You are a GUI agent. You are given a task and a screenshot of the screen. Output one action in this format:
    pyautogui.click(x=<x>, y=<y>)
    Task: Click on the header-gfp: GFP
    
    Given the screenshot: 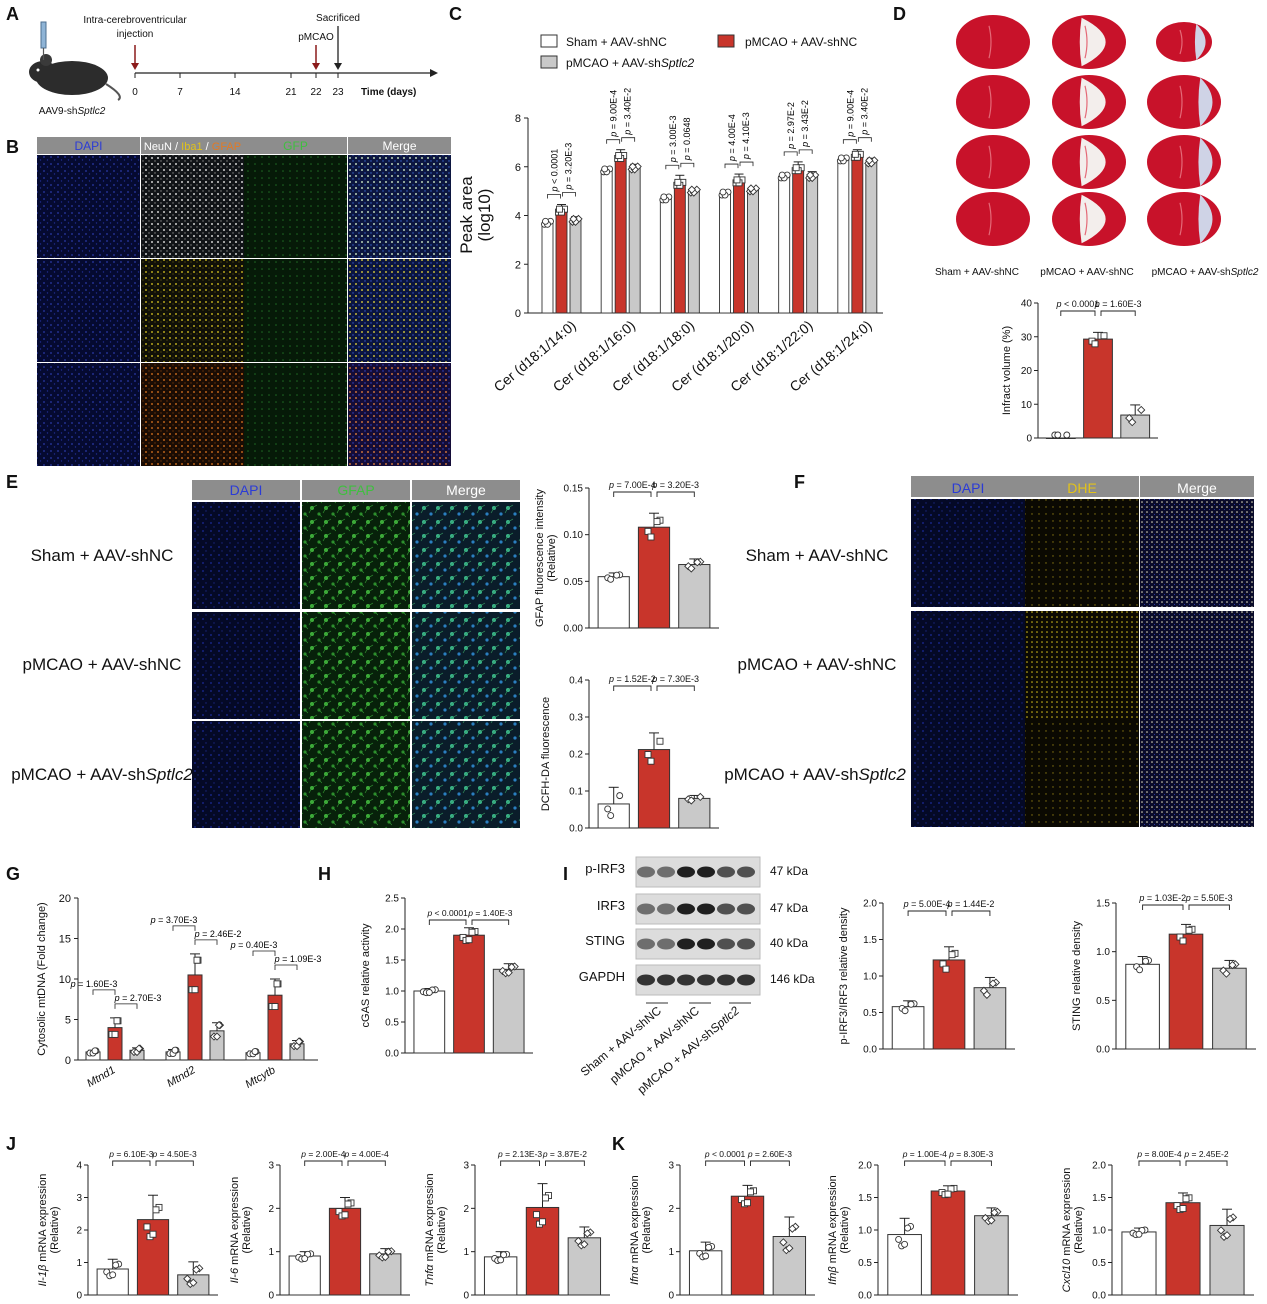 What is the action you would take?
    pyautogui.click(x=295, y=146)
    